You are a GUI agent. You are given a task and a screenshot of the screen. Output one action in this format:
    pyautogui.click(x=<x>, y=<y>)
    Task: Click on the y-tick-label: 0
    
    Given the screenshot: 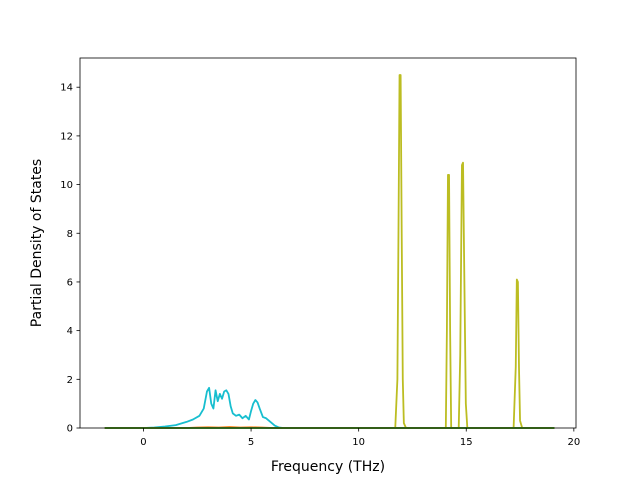 What is the action you would take?
    pyautogui.click(x=70, y=429)
    